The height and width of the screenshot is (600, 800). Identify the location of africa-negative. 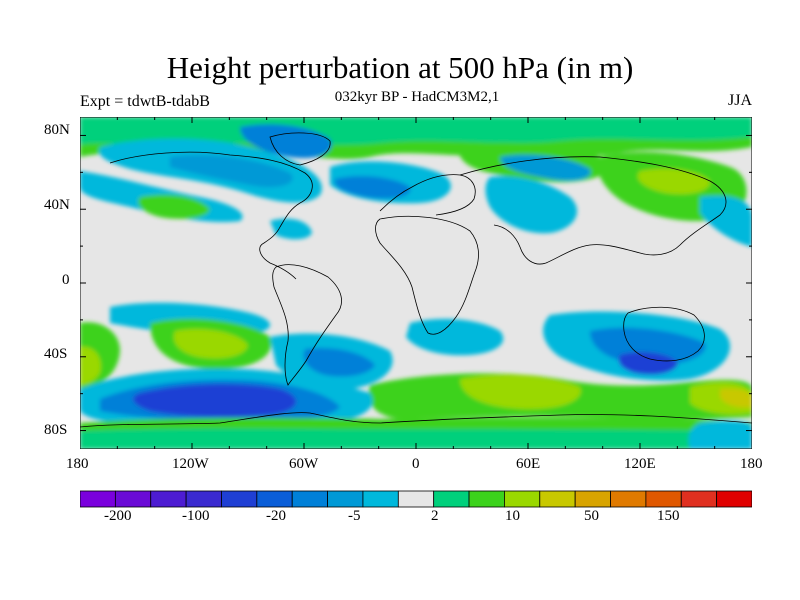
(455, 337).